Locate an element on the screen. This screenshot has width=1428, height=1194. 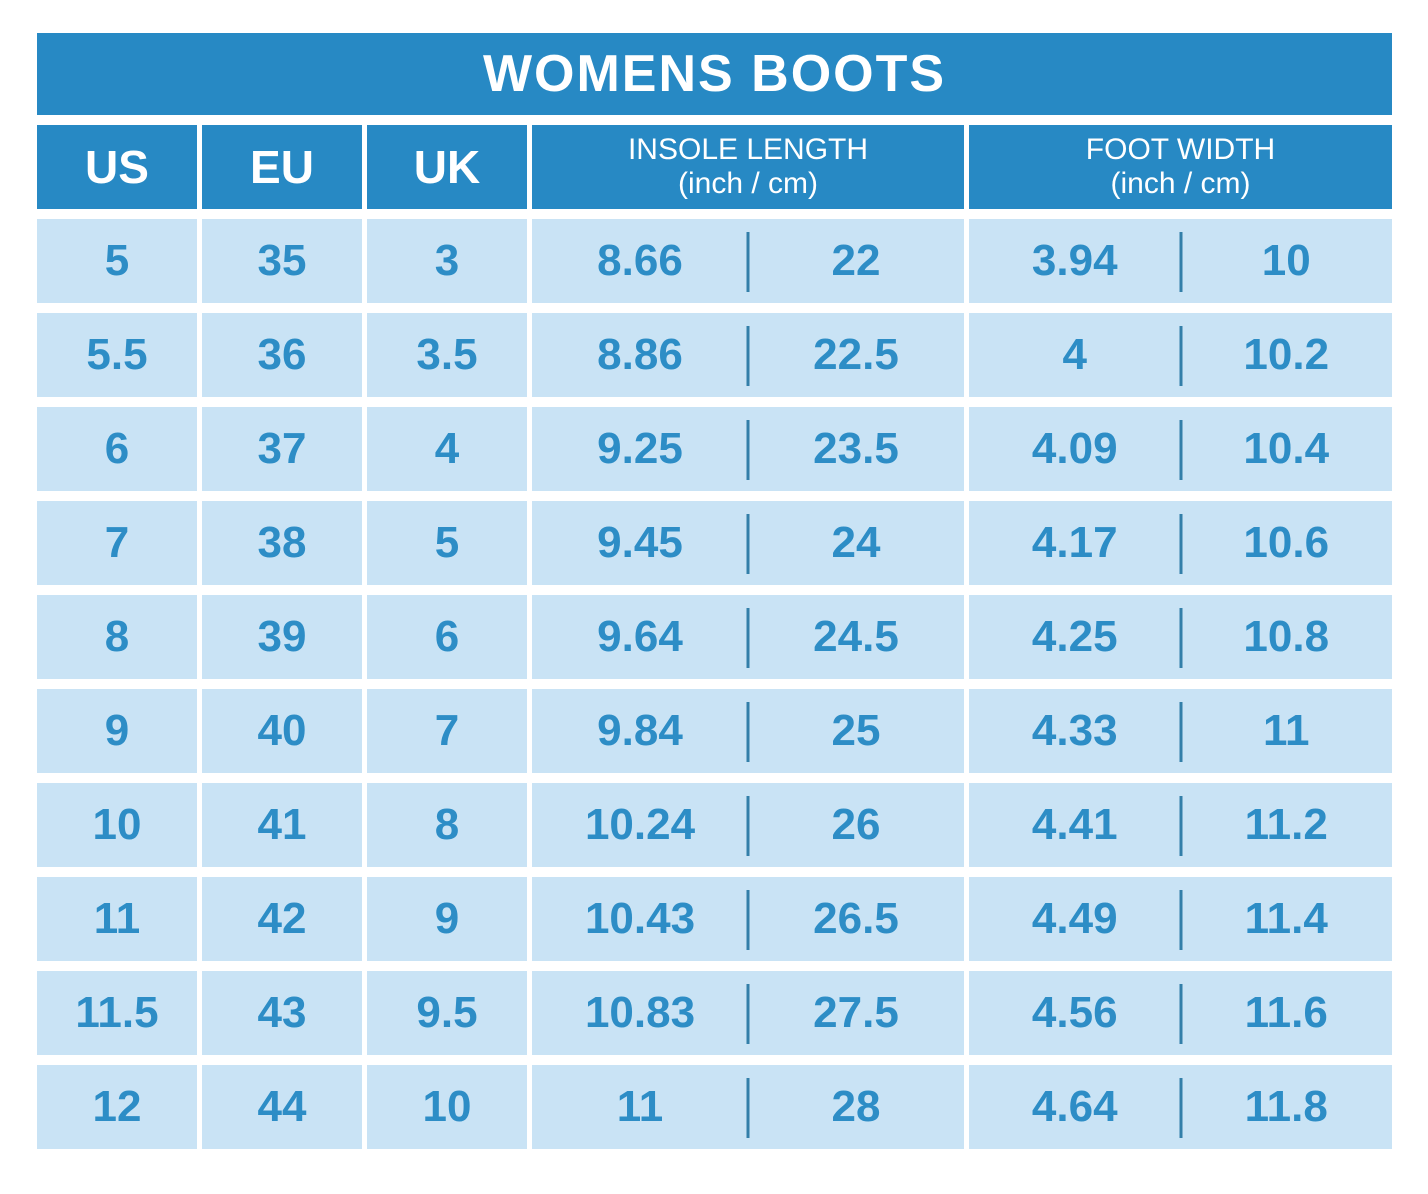
uk-size-cell: 8 is located at coordinates (447, 825).